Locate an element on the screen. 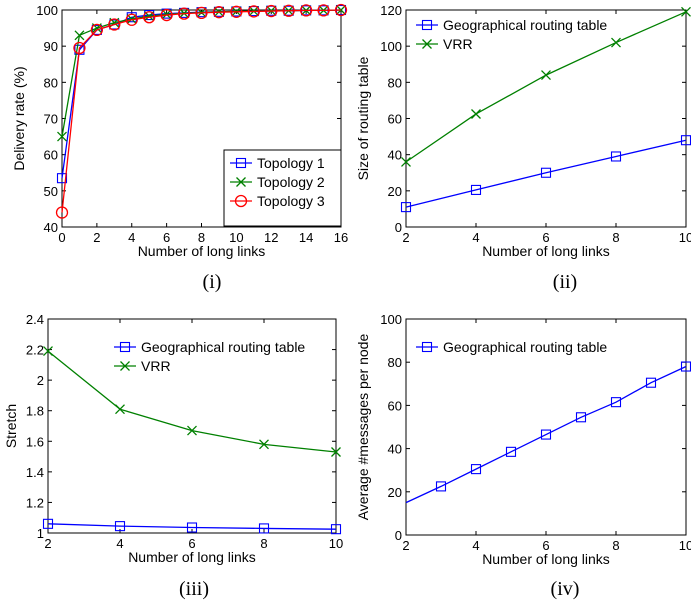 This screenshot has height=609, width=691. y-tick-label: 90 is located at coordinates (51, 46).